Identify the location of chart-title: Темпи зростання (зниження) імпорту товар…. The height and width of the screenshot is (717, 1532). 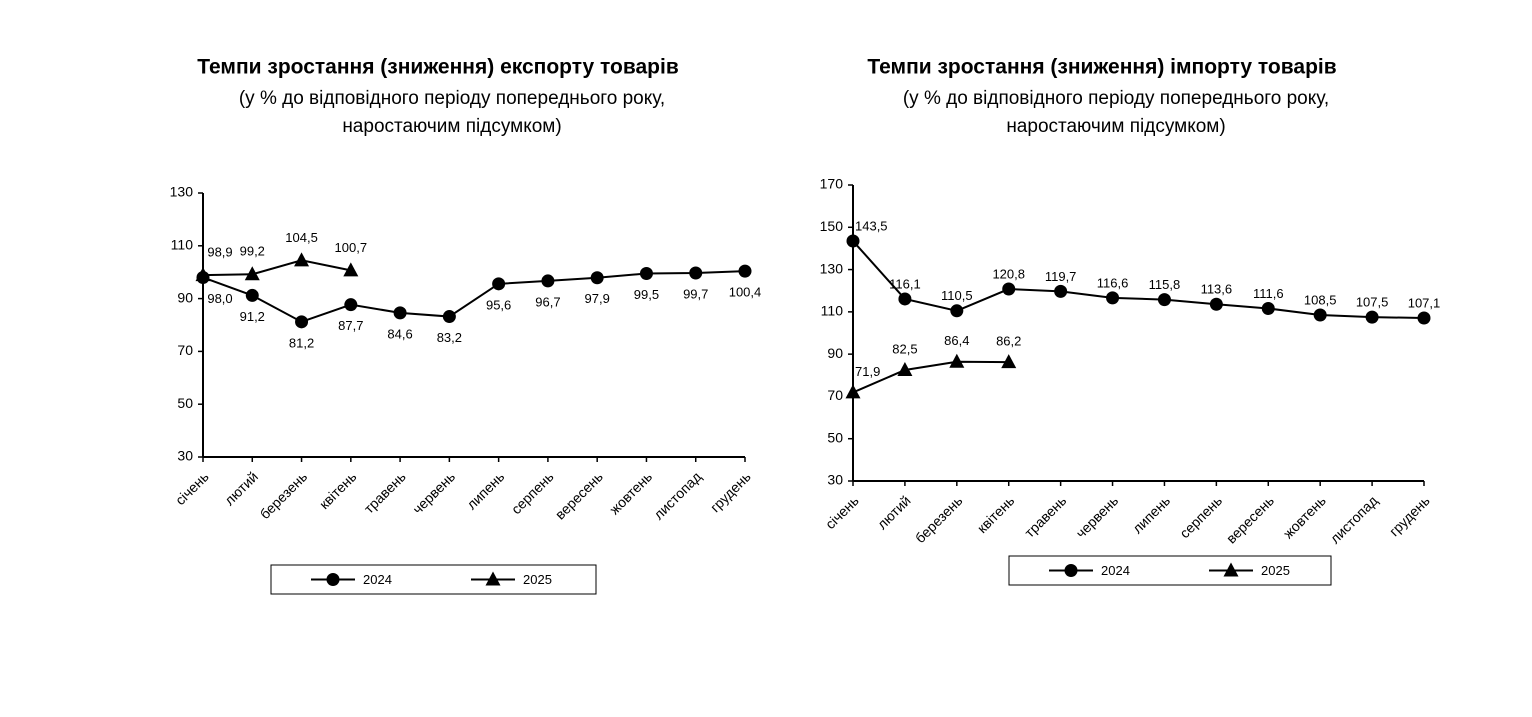
(1101, 67).